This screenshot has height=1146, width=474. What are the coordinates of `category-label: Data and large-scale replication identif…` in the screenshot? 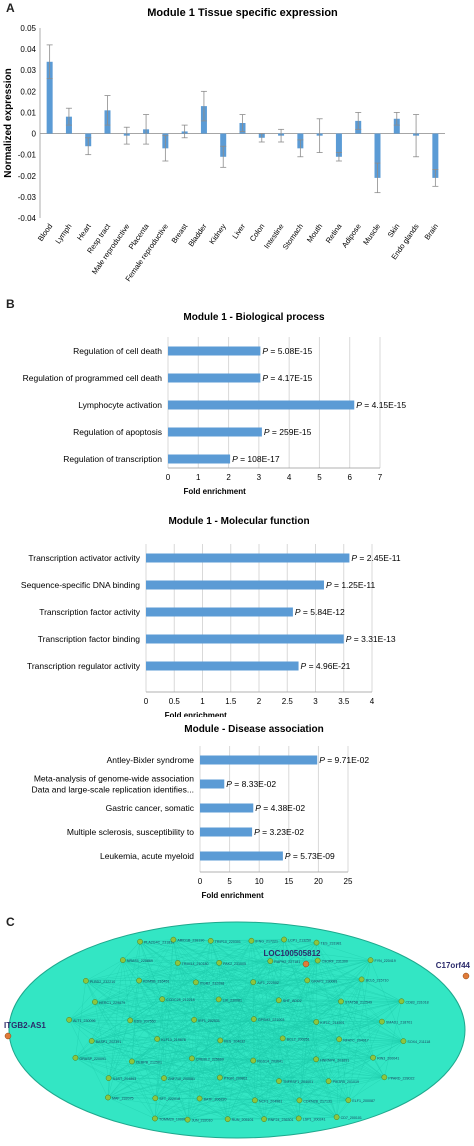 It's located at (112, 790).